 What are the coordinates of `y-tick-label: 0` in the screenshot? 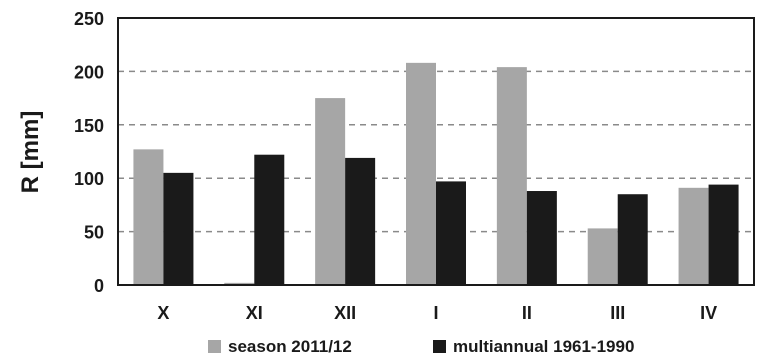 It's located at (99, 286).